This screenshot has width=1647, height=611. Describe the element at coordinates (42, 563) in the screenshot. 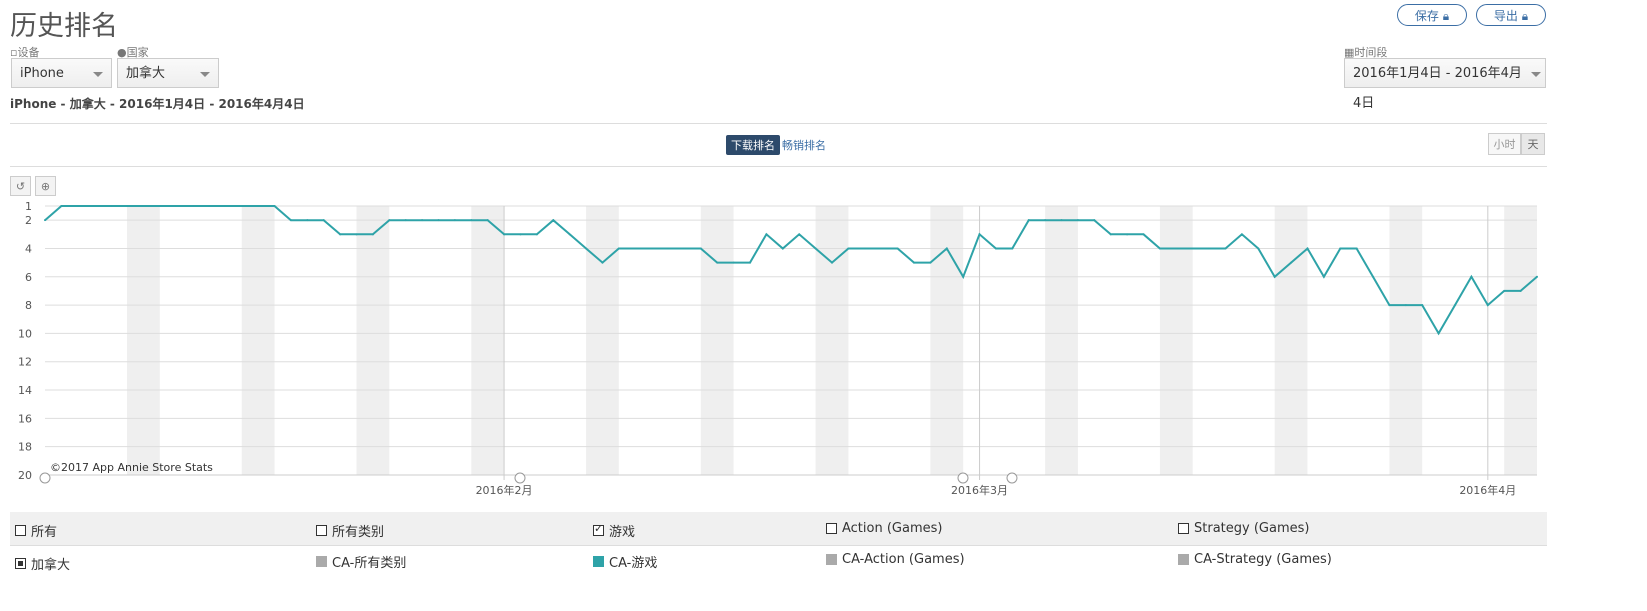

I see `legend-country: 加拿大` at that location.